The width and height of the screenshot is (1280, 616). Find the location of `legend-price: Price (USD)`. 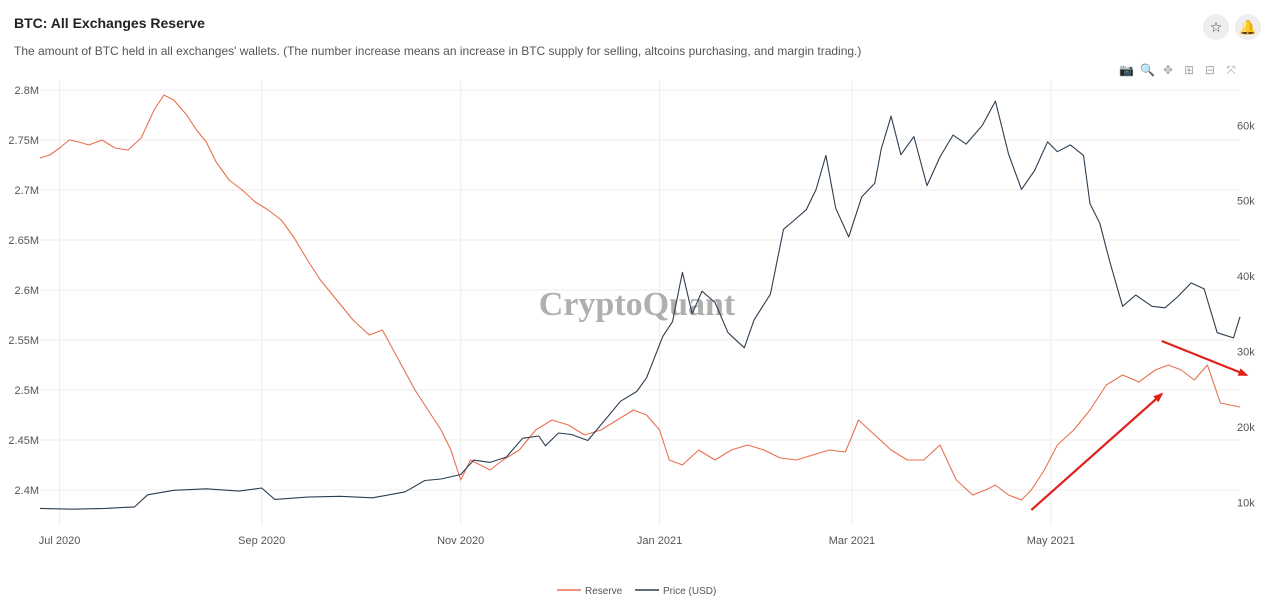

legend-price: Price (USD) is located at coordinates (675, 591).